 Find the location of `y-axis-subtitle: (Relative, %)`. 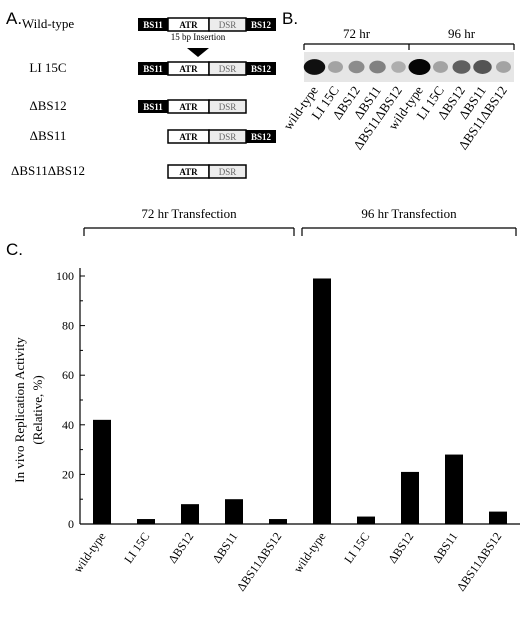

y-axis-subtitle: (Relative, %) is located at coordinates (37, 409).